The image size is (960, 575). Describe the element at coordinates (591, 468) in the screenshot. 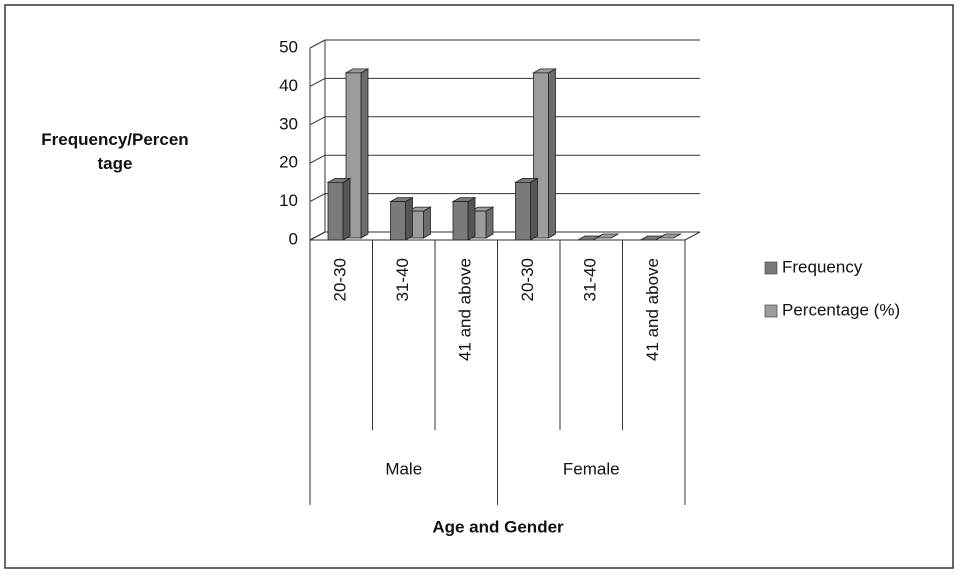

I see `group-label: Female` at that location.